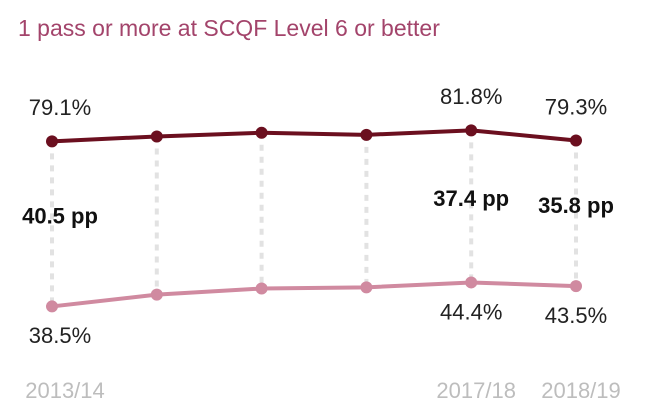 The height and width of the screenshot is (407, 664). I want to click on gap-label: 35.8 pp, so click(576, 205).